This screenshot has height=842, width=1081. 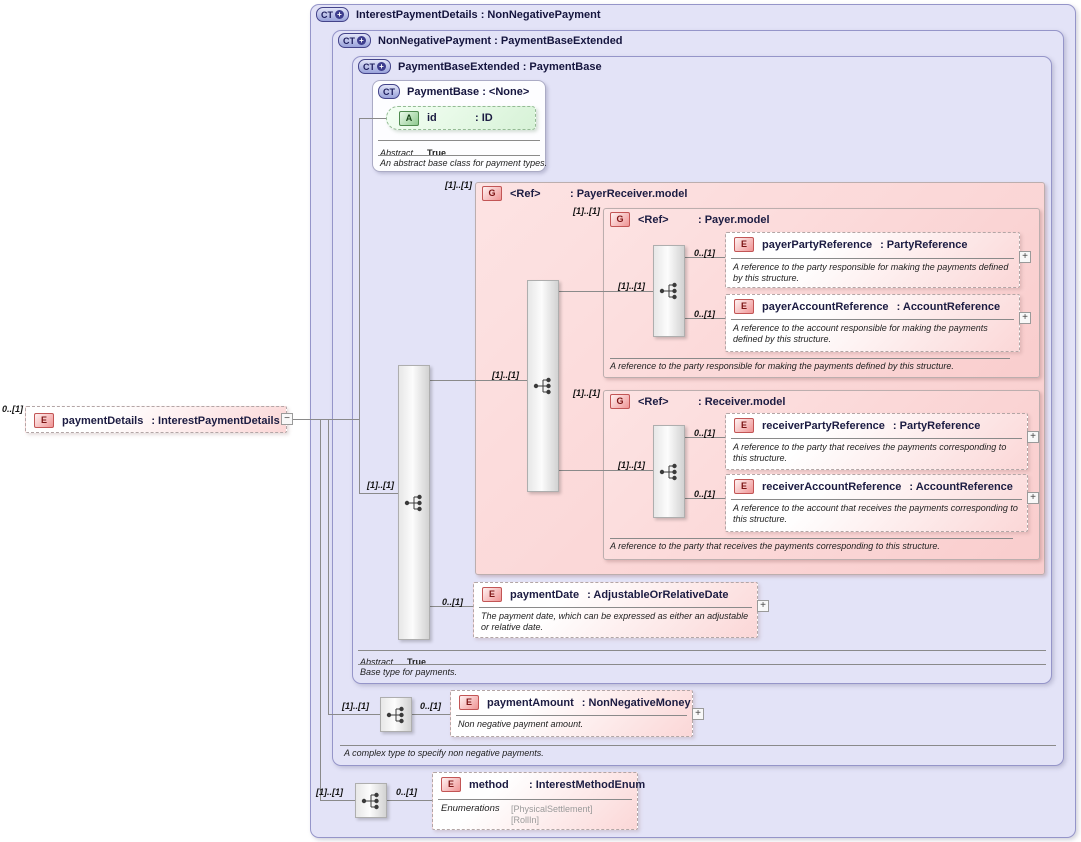 What do you see at coordinates (629, 193) in the screenshot?
I see `group-type: : PayerReceiver.model` at bounding box center [629, 193].